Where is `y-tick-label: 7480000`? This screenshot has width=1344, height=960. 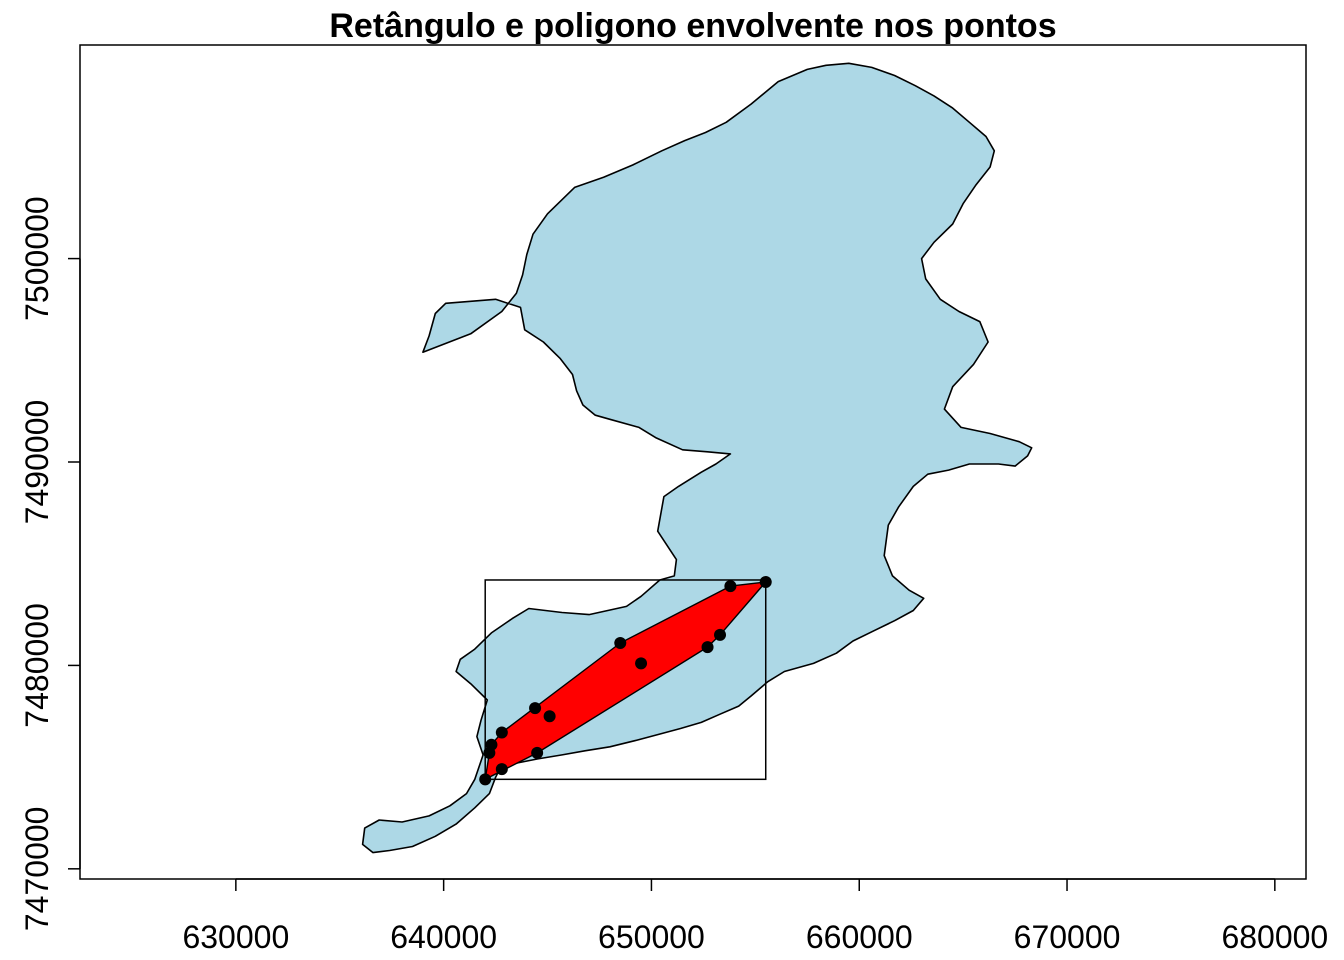 y-tick-label: 7480000 is located at coordinates (37, 665).